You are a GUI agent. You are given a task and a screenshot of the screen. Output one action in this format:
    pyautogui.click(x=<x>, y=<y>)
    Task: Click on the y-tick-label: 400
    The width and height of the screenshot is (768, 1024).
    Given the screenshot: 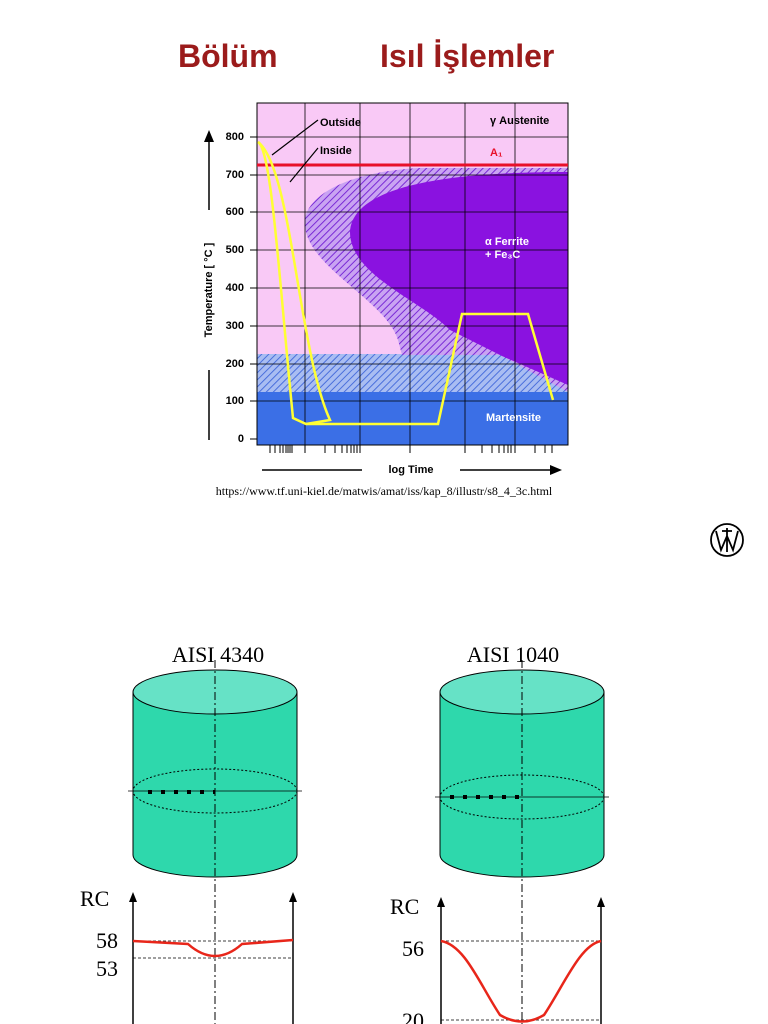 What is the action you would take?
    pyautogui.click(x=235, y=288)
    